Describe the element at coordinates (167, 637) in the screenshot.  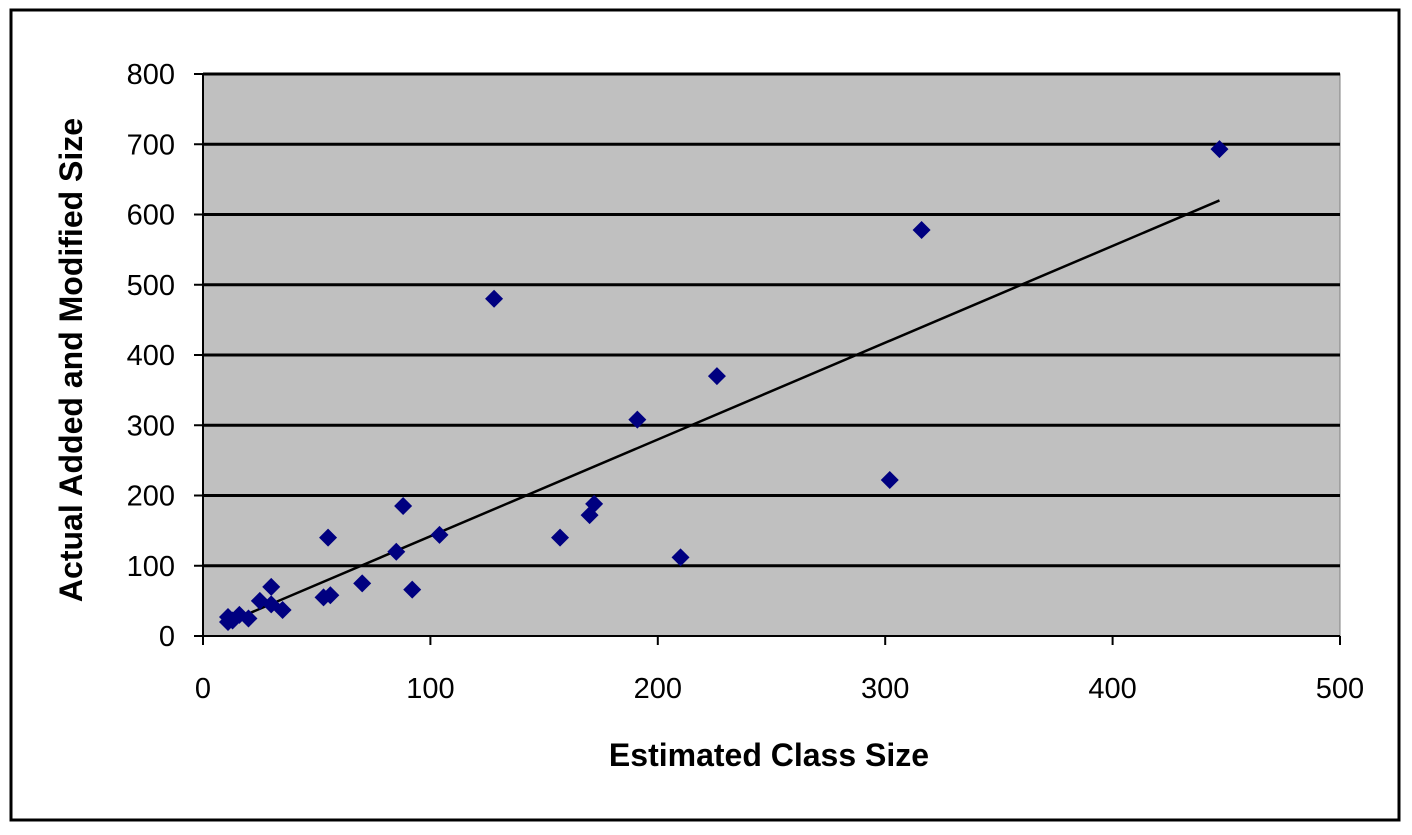
I see `y-tick-label-0: 0` at that location.